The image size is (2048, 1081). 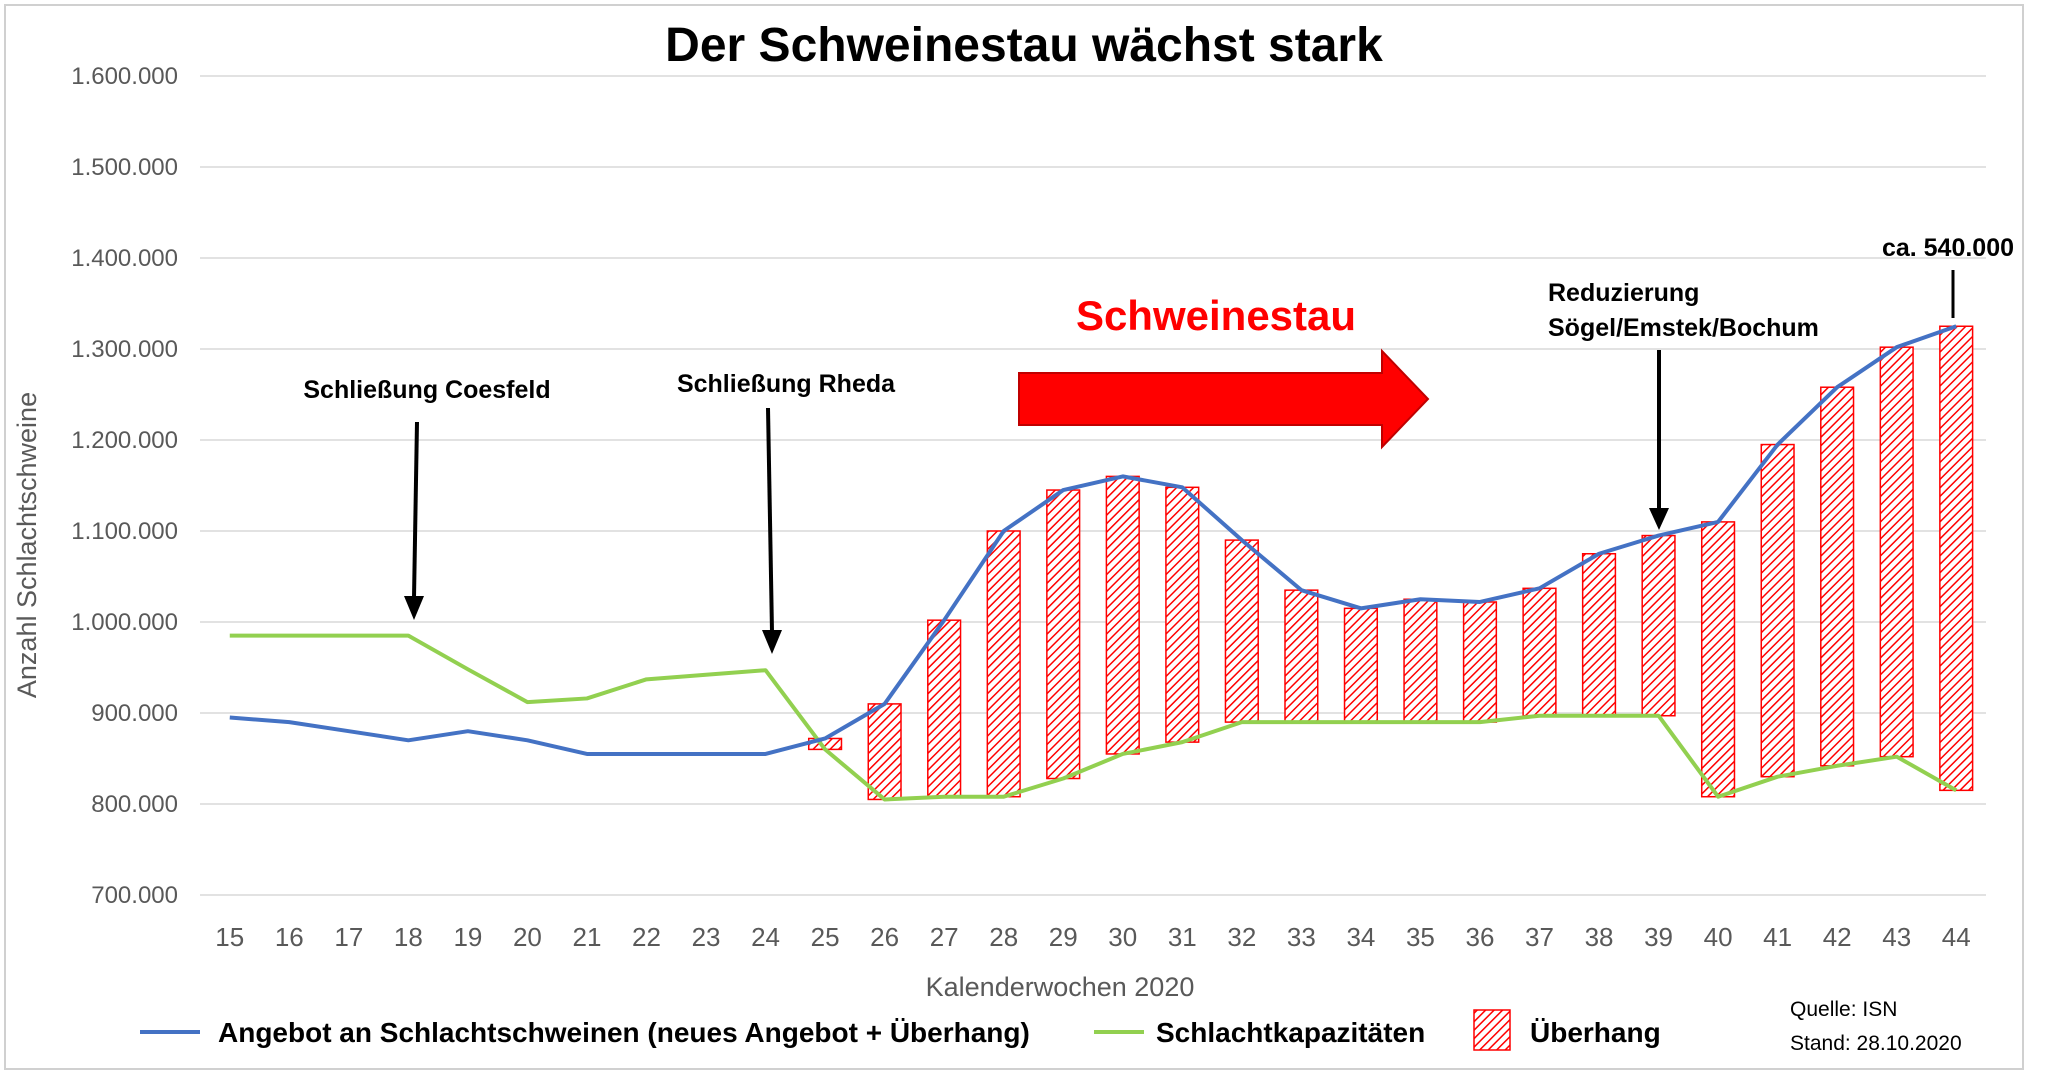 What do you see at coordinates (1241, 937) in the screenshot?
I see `x-tick-label: 32` at bounding box center [1241, 937].